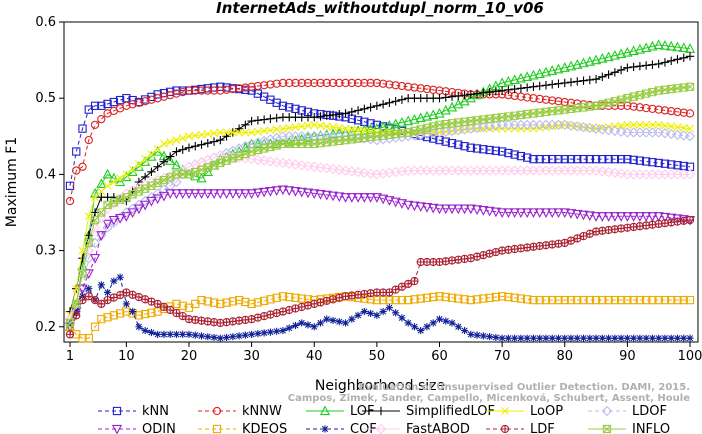 The width and height of the screenshot is (702, 434). I want to click on legend-label: LDF, so click(542, 428).